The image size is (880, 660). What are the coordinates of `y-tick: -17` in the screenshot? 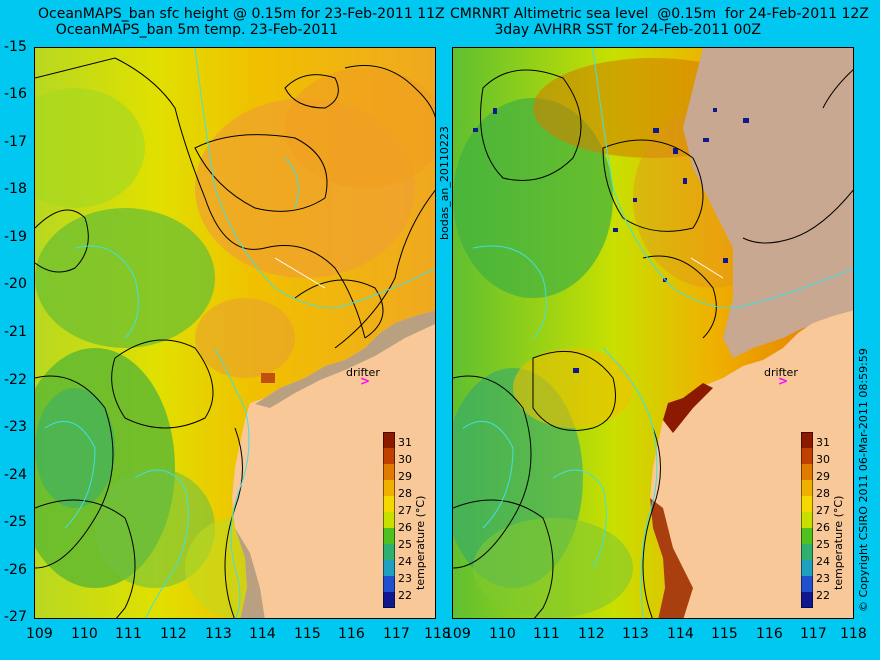 It's located at (15, 142).